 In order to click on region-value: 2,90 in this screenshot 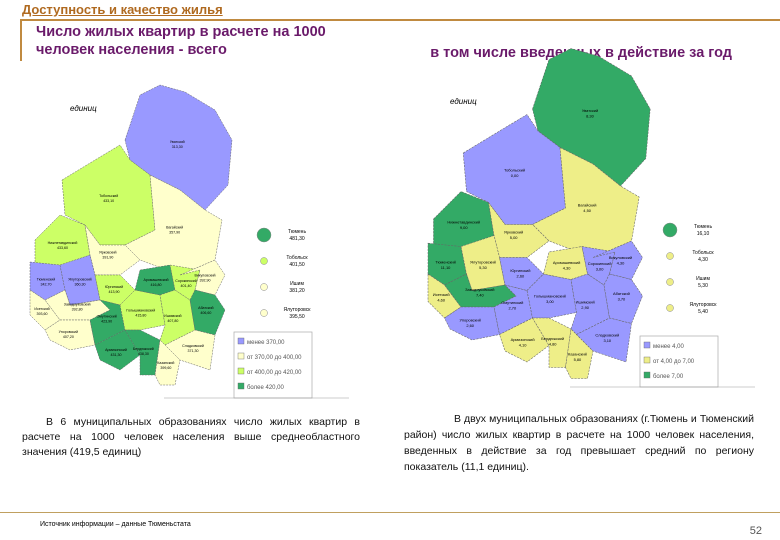, I will do `click(585, 307)`.